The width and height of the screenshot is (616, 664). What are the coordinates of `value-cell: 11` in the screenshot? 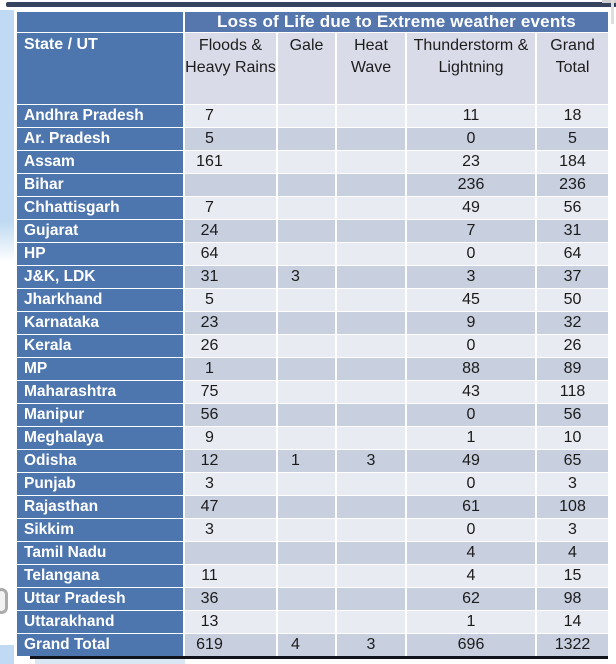 It's located at (471, 116).